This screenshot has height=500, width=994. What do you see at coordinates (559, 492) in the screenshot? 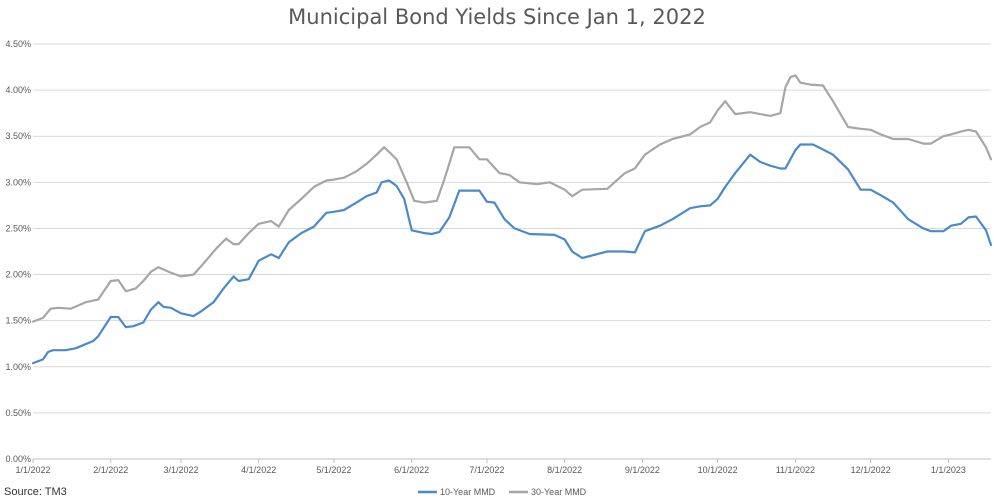
I see `legend-label-30-year: 30-Year MMD` at bounding box center [559, 492].